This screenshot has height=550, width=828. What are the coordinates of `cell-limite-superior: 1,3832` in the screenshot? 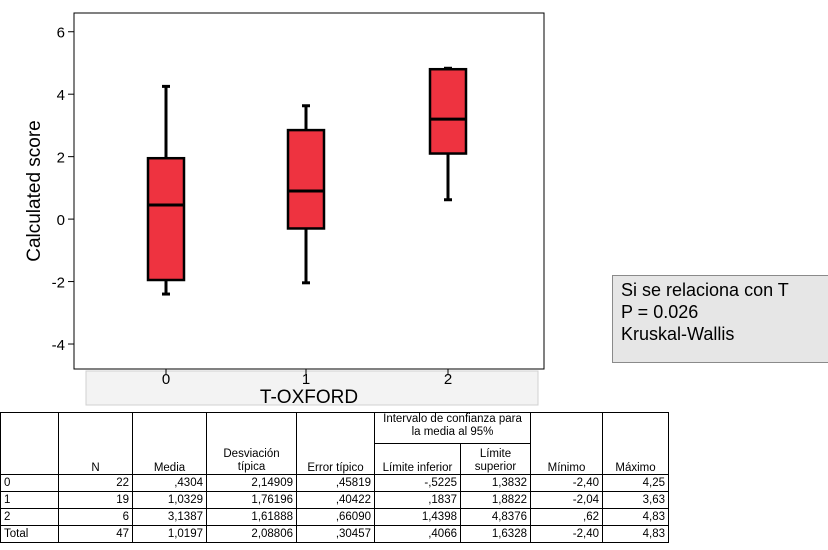 It's located at (495, 483).